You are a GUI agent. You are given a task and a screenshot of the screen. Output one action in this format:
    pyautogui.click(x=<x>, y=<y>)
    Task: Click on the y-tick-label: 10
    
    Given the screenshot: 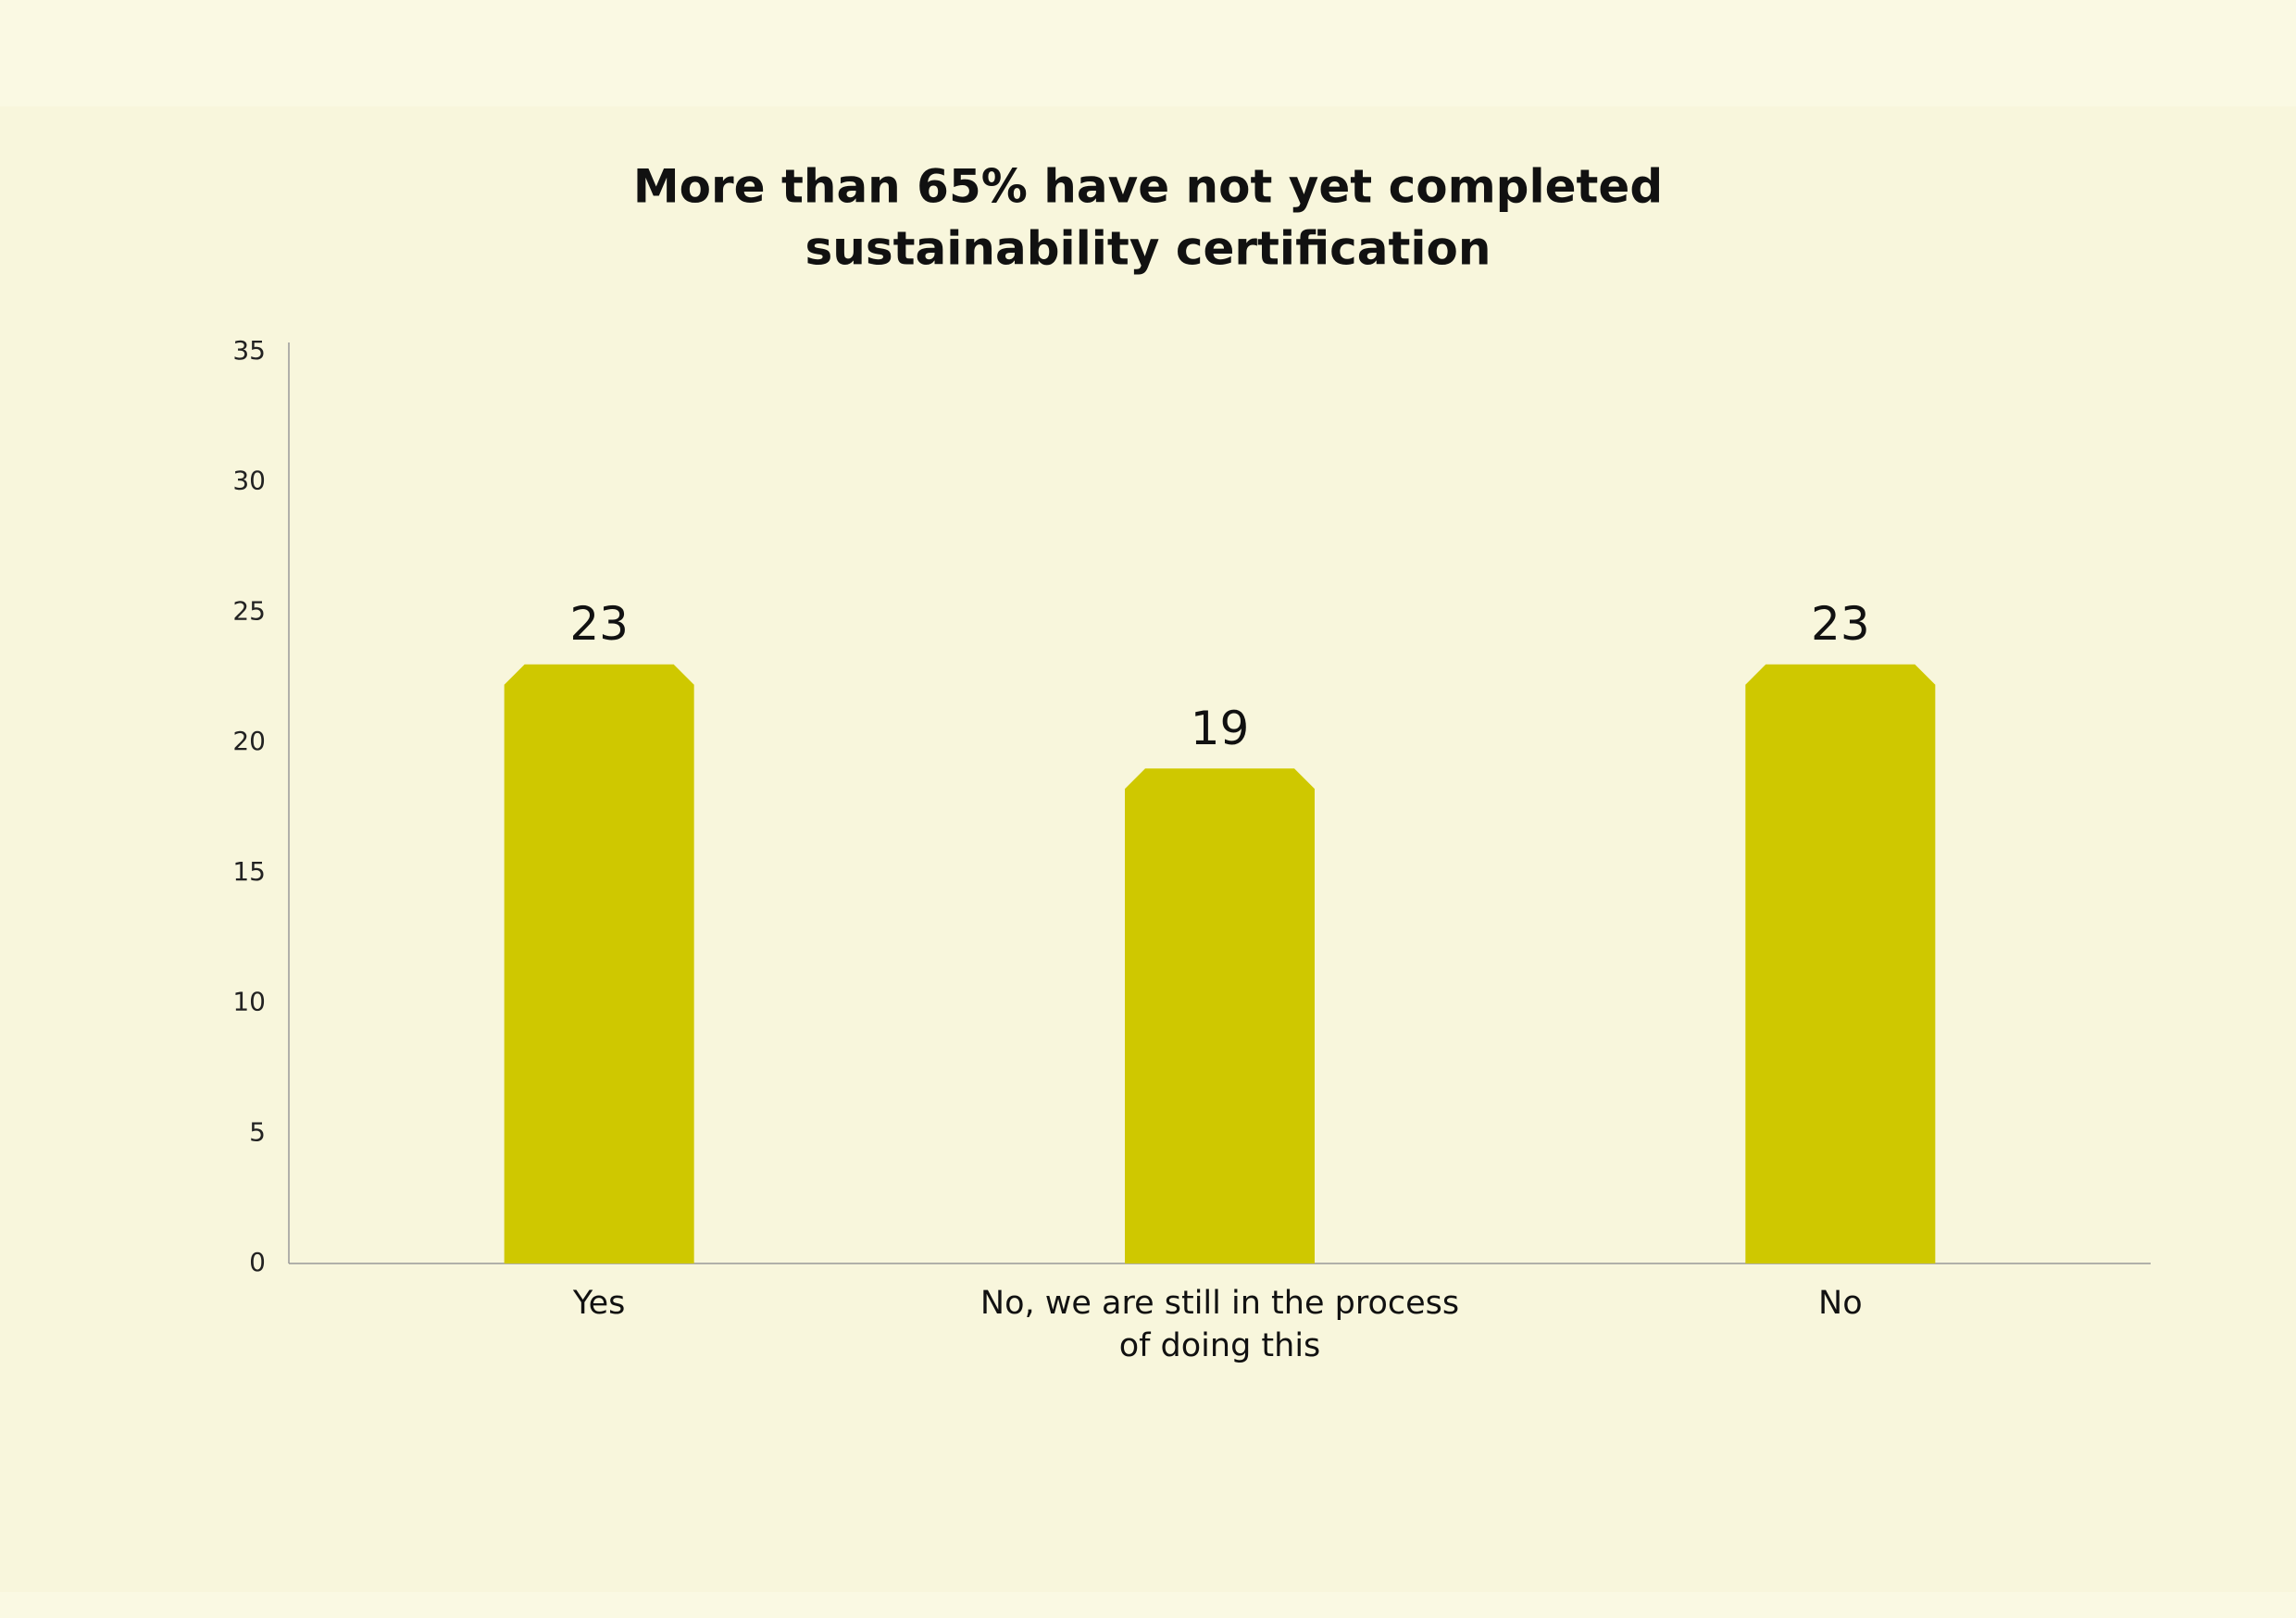 What is the action you would take?
    pyautogui.click(x=249, y=1002)
    